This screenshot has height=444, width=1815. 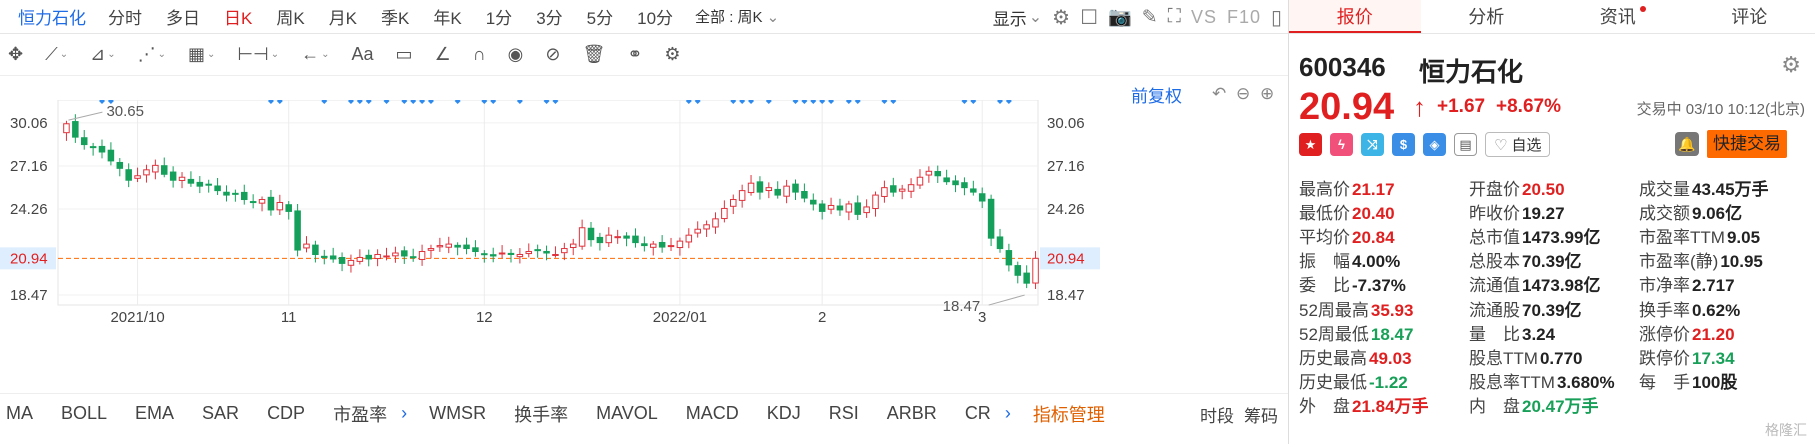 What do you see at coordinates (1324, 189) in the screenshot?
I see `stat-label: 最高价` at bounding box center [1324, 189].